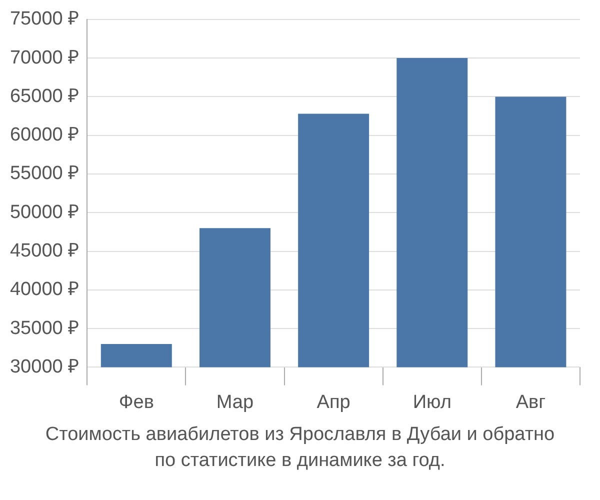 This screenshot has height=500, width=600. What do you see at coordinates (45, 251) in the screenshot?
I see `y-tick-label: 45000 ₽` at bounding box center [45, 251].